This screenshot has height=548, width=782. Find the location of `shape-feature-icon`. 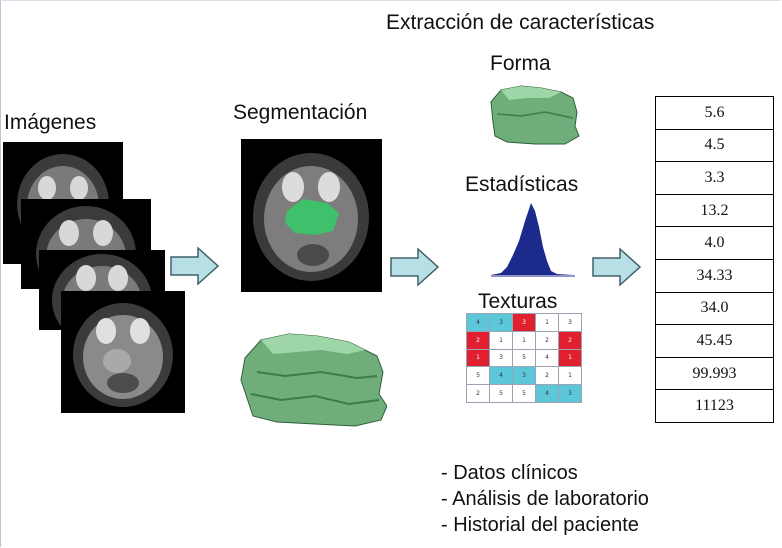

shape-feature-icon is located at coordinates (535, 113).